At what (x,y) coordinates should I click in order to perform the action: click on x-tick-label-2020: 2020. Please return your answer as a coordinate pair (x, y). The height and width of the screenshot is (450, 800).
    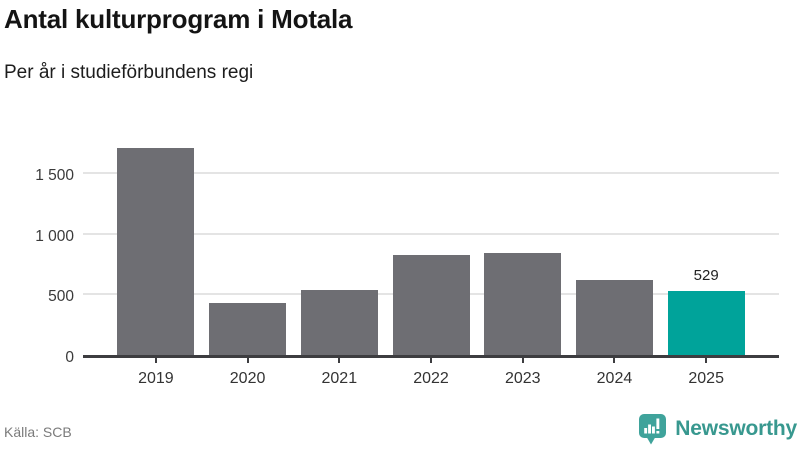
    Looking at the image, I should click on (247, 378).